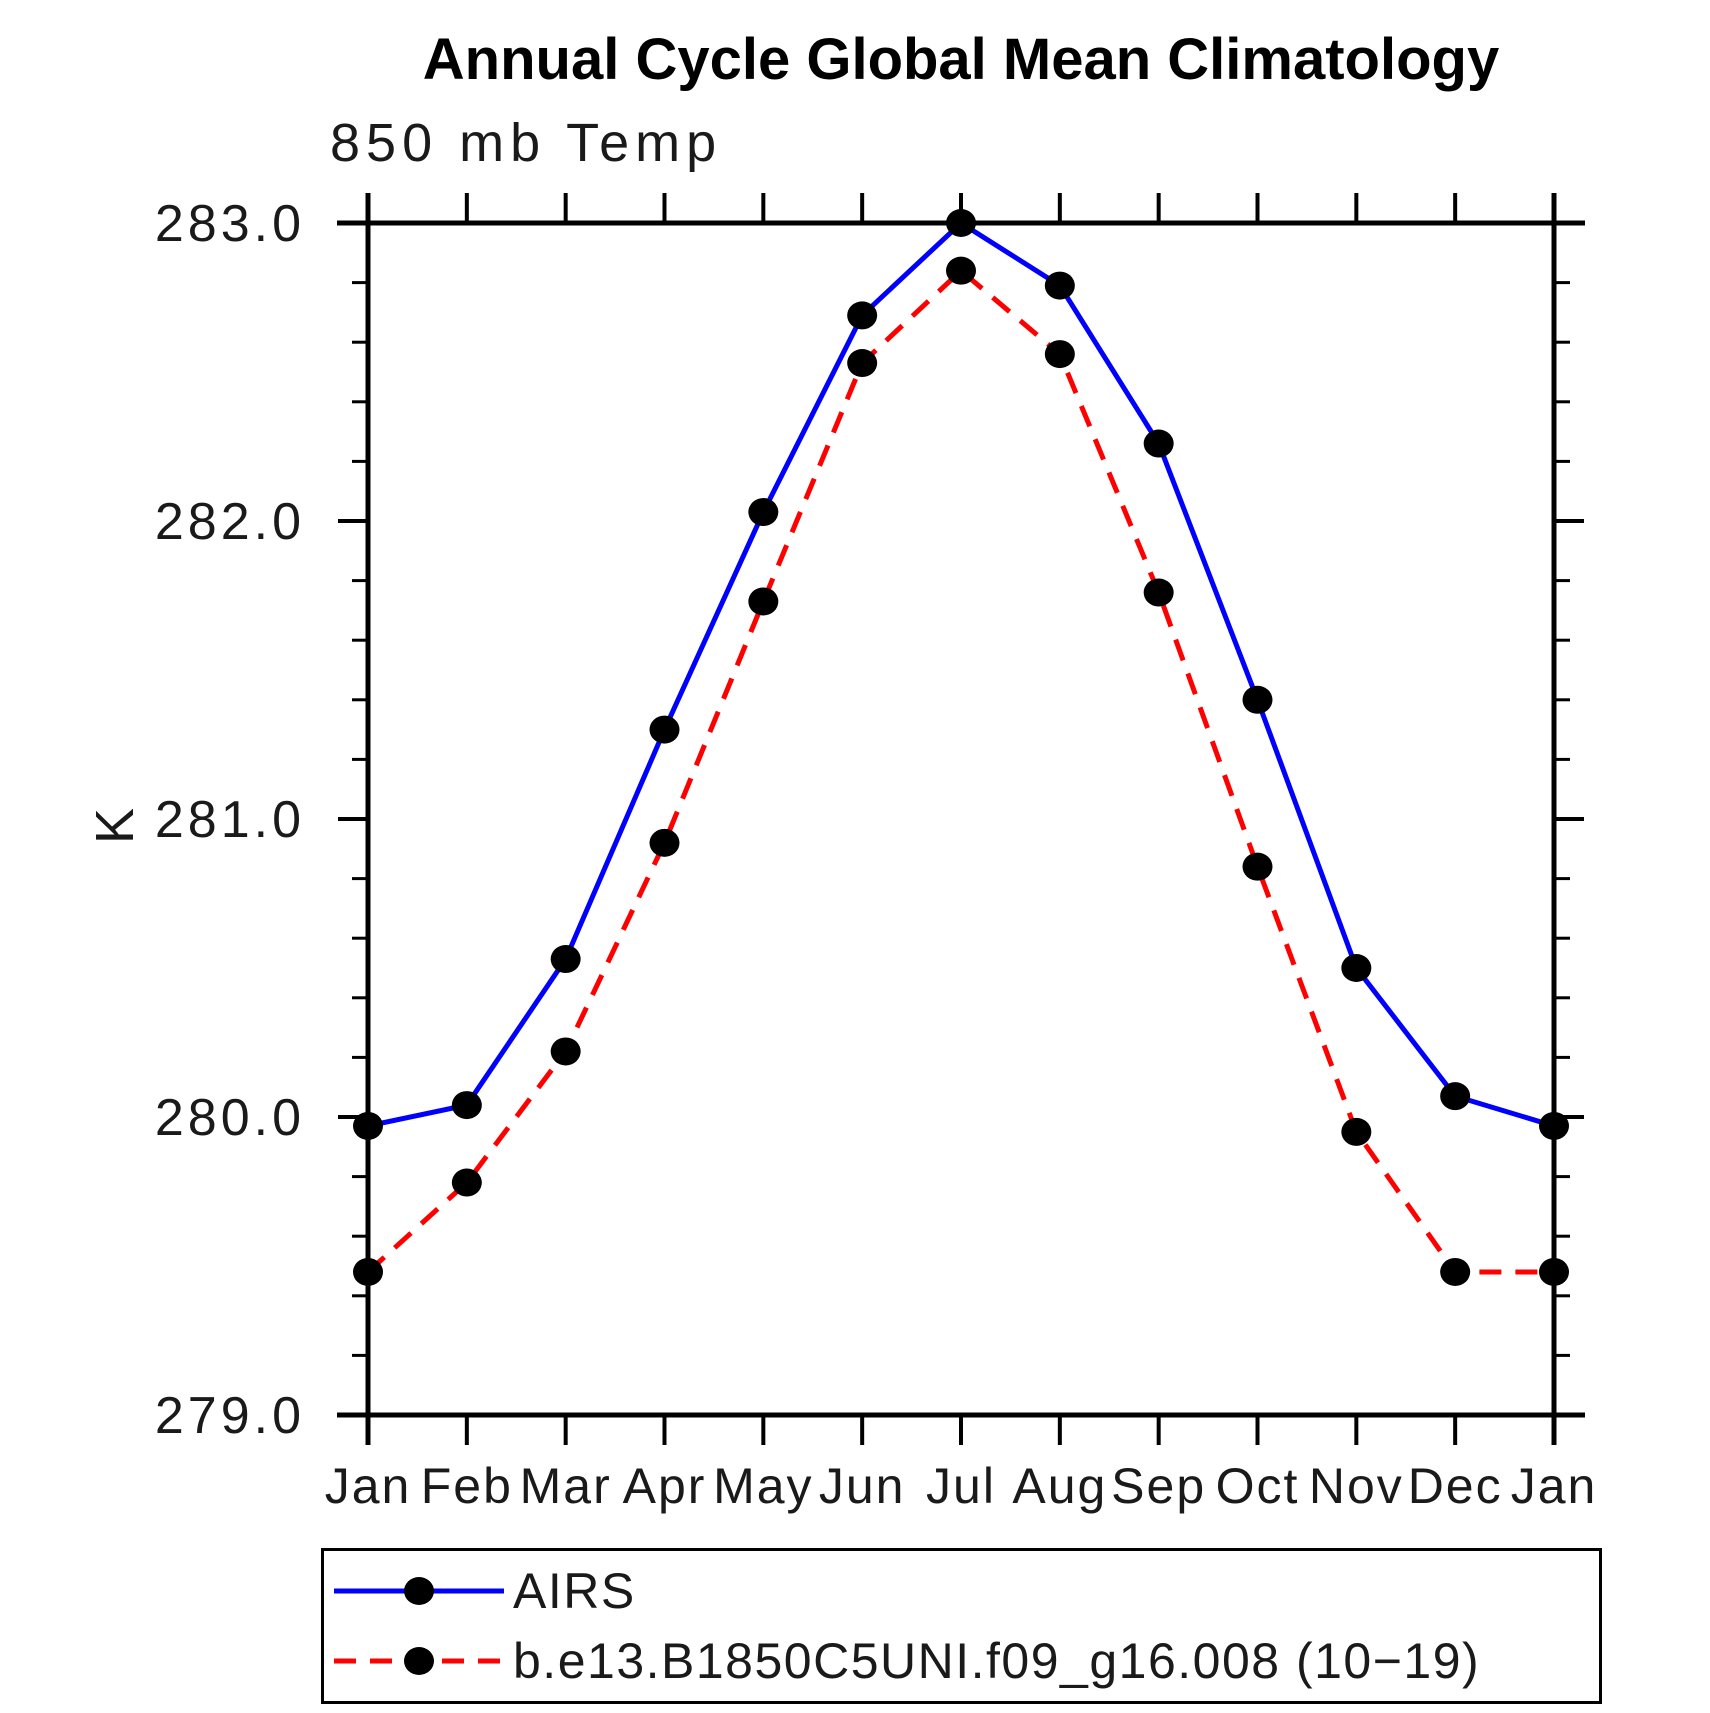  What do you see at coordinates (230, 820) in the screenshot?
I see `y-tick-label: 281.0` at bounding box center [230, 820].